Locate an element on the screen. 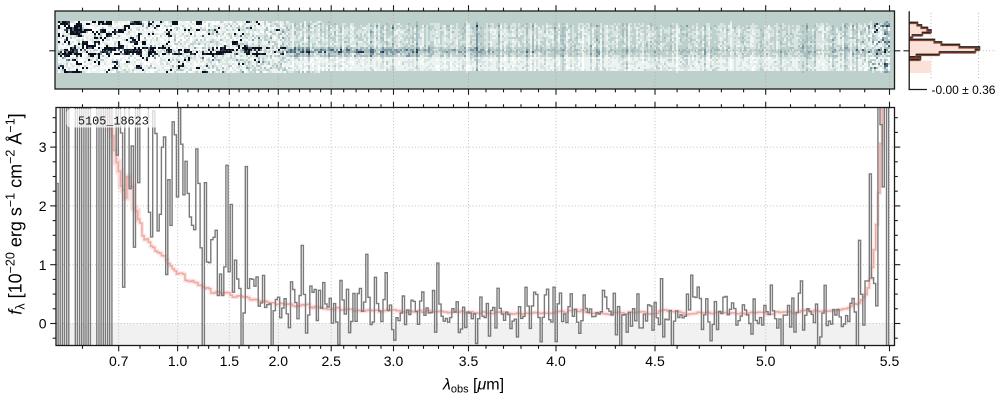 The image size is (1000, 400). svg-text: -0.00 ± 0.36 is located at coordinates (964, 90).